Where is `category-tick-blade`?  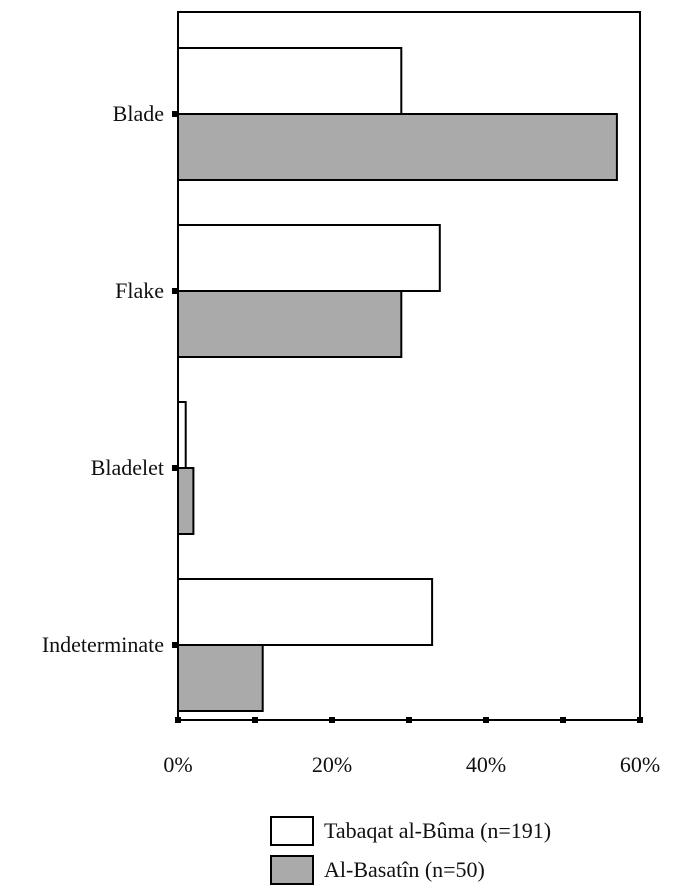
category-tick-blade is located at coordinates (175, 114).